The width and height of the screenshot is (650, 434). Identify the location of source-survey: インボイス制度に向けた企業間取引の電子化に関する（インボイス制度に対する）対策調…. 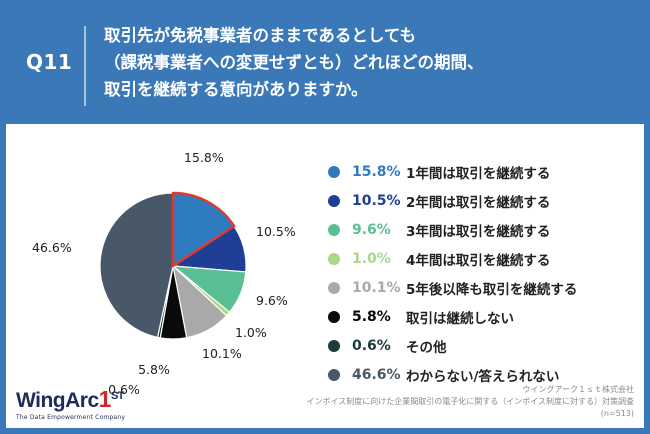
(470, 401).